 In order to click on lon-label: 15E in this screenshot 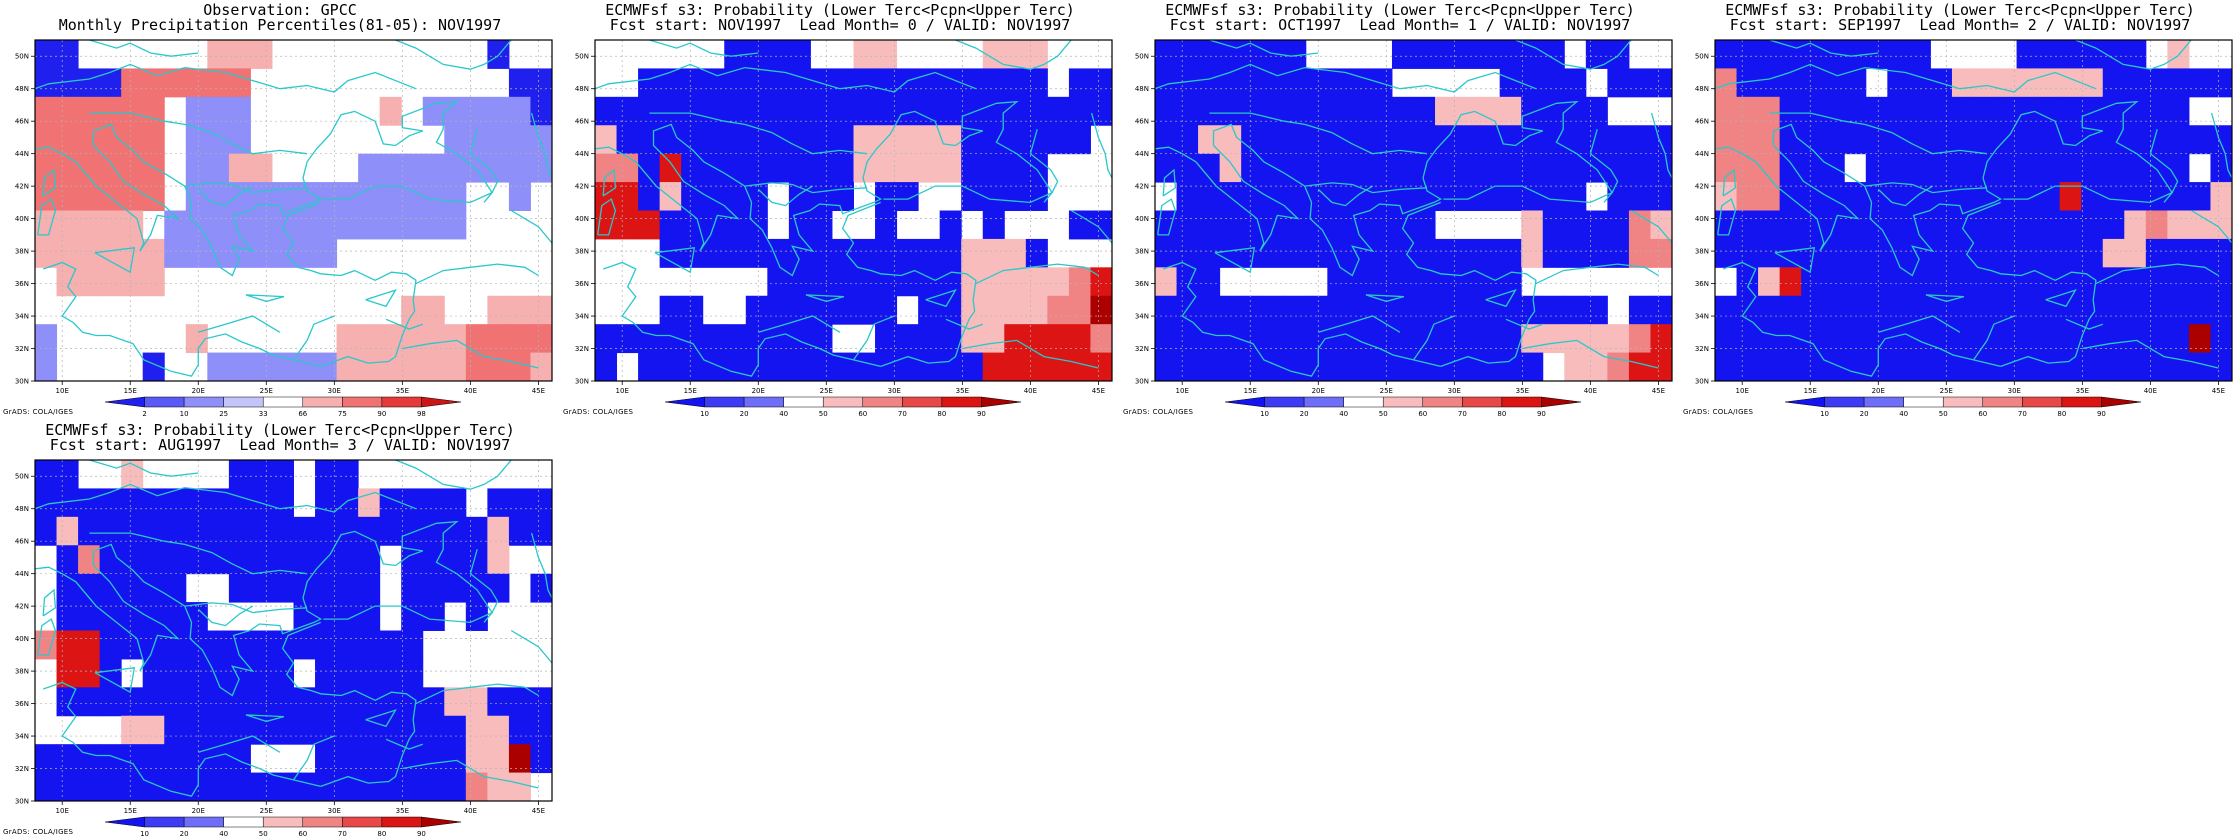, I will do `click(1250, 391)`.